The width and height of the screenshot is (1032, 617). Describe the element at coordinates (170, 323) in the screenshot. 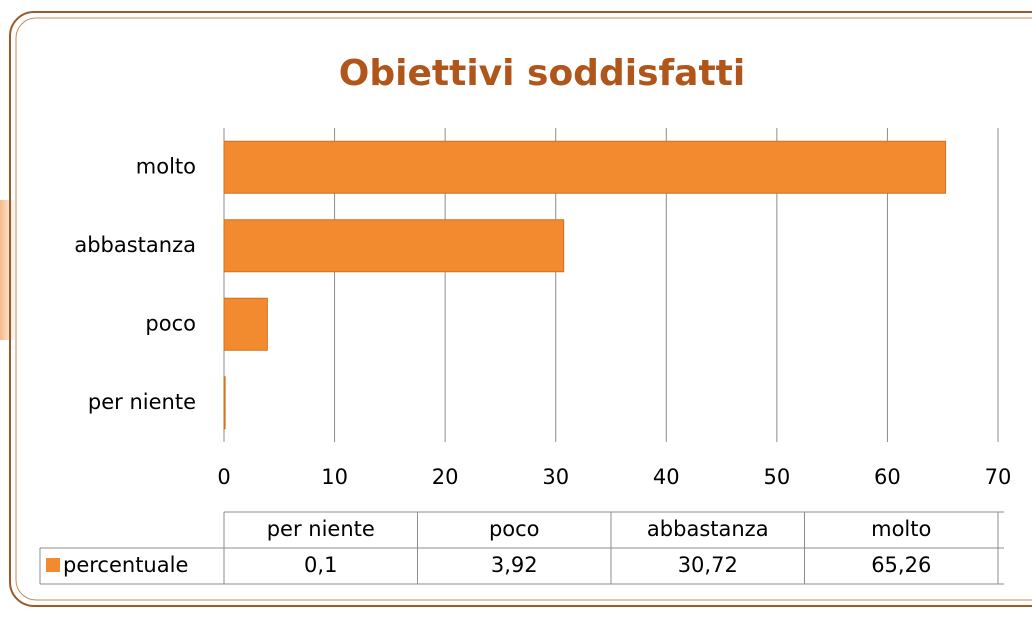

I see `y-tick-label: poco` at that location.